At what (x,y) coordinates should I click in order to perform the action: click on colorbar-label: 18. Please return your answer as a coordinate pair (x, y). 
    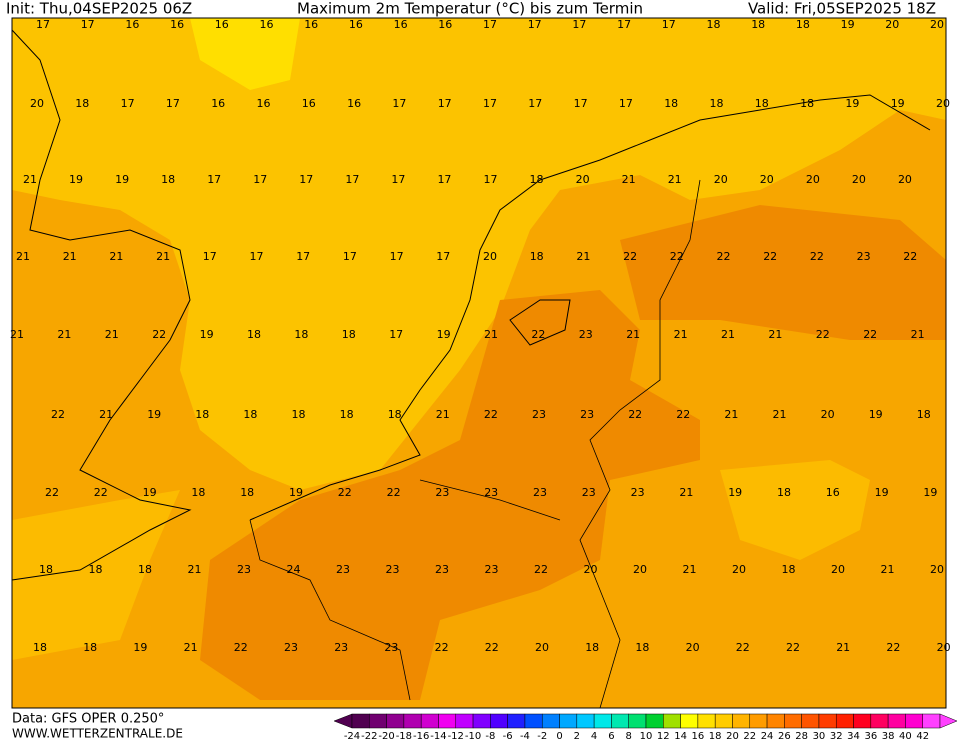
    Looking at the image, I should click on (715, 736).